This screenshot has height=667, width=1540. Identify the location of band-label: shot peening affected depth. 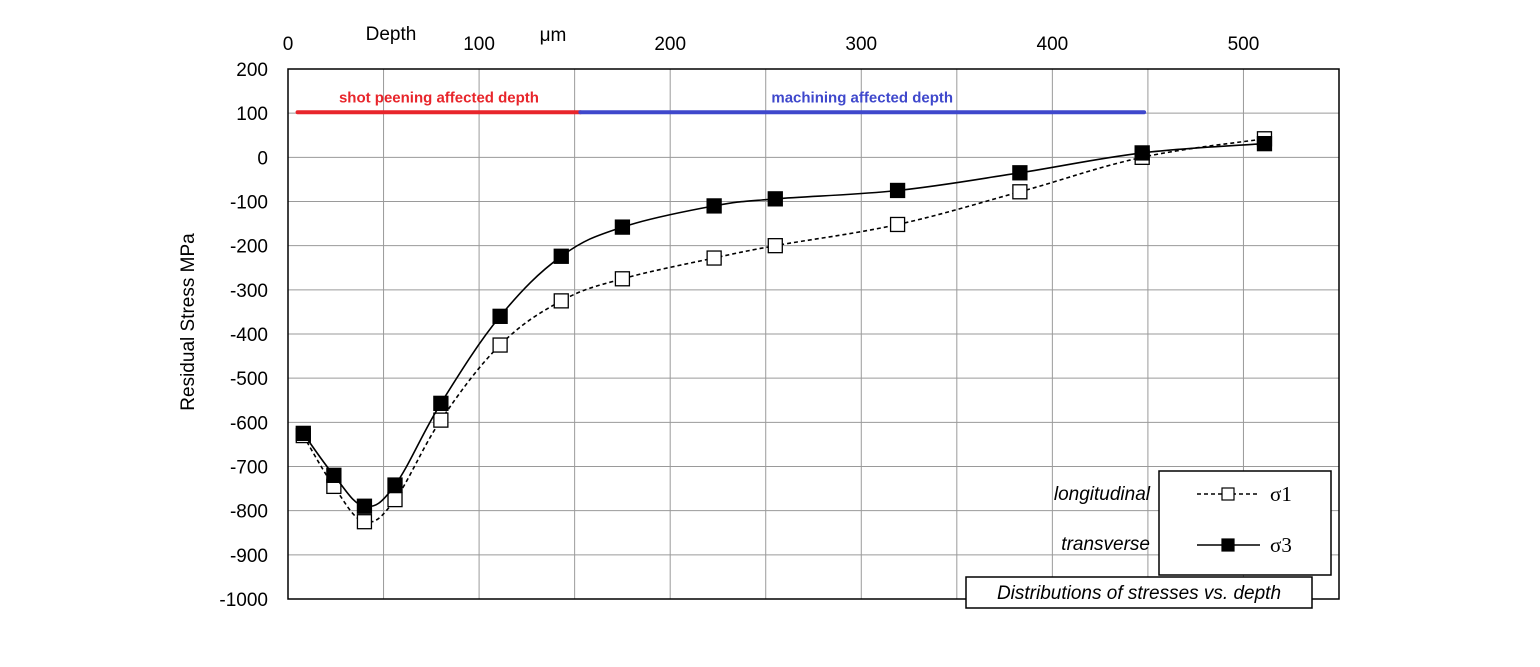
(439, 97).